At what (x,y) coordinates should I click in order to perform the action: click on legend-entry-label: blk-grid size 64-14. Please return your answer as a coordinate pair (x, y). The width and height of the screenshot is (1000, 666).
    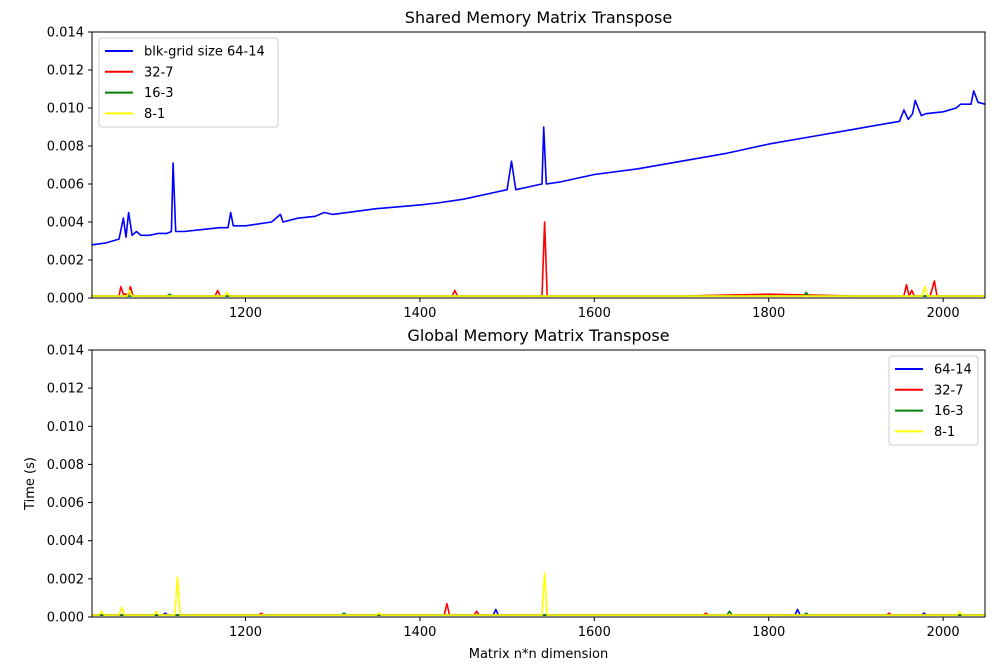
    Looking at the image, I should click on (204, 52).